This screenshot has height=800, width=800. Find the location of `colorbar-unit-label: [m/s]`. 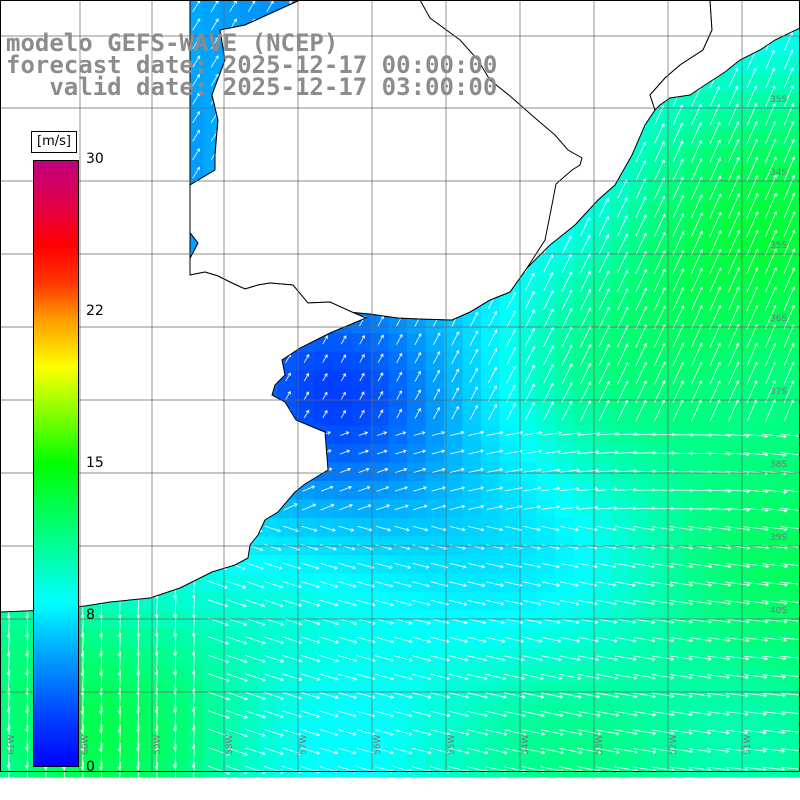

colorbar-unit-label: [m/s] is located at coordinates (54, 142).